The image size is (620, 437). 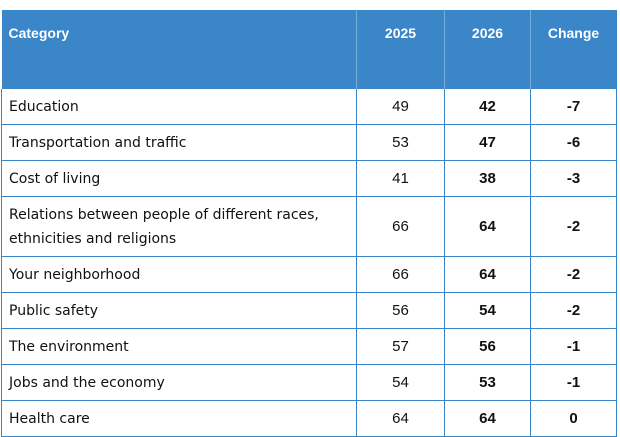 What do you see at coordinates (179, 346) in the screenshot?
I see `row-category: The environment` at bounding box center [179, 346].